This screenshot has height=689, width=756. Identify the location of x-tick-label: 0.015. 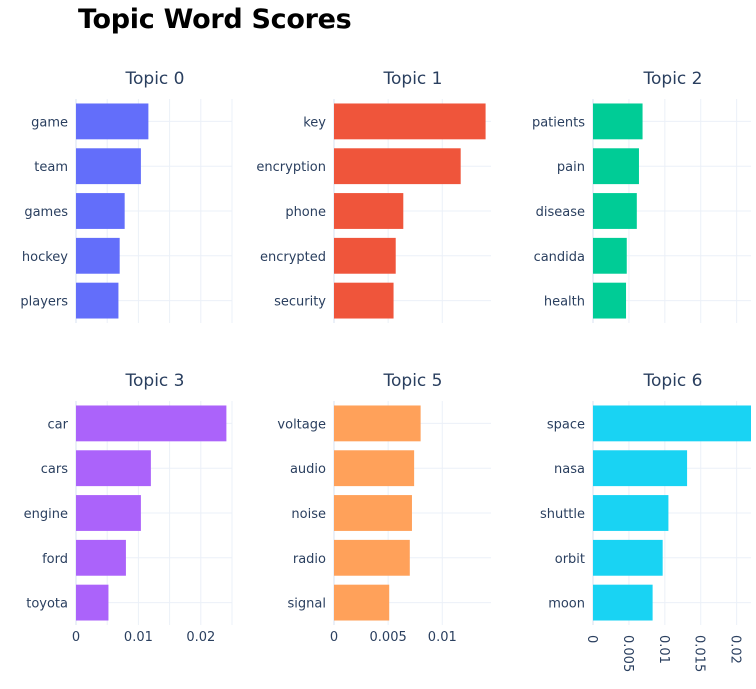
(699, 653).